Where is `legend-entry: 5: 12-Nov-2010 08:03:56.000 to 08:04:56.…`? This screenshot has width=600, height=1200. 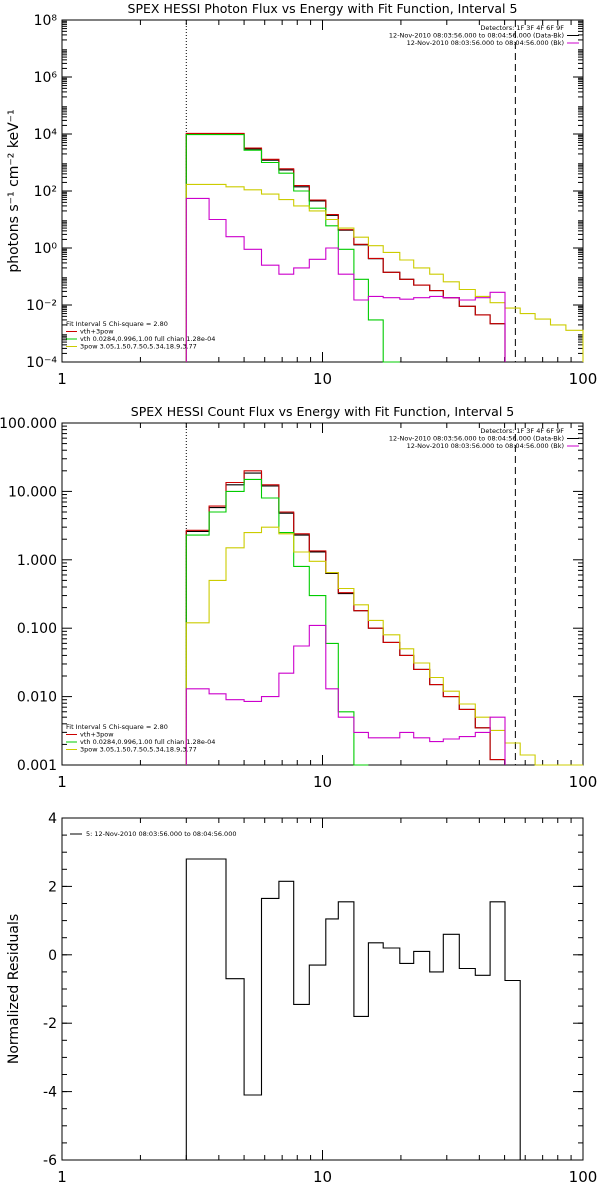 legend-entry: 5: 12-Nov-2010 08:03:56.000 to 08:04:56.… is located at coordinates (161, 834).